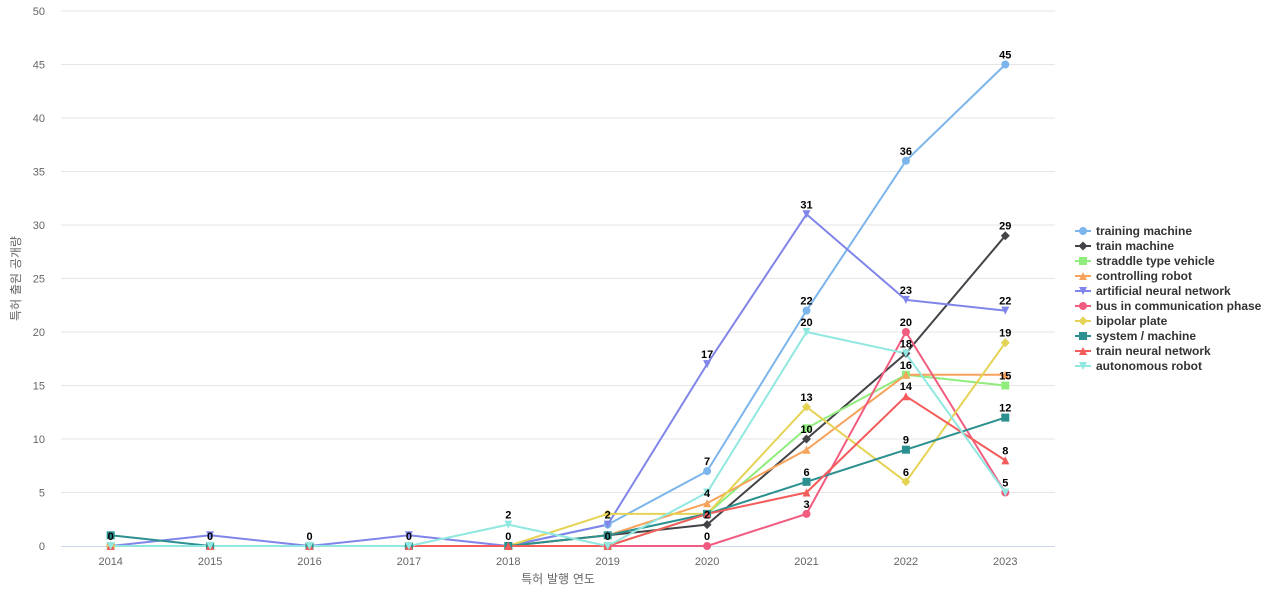 This screenshot has width=1280, height=600. I want to click on data-label: 22, so click(806, 302).